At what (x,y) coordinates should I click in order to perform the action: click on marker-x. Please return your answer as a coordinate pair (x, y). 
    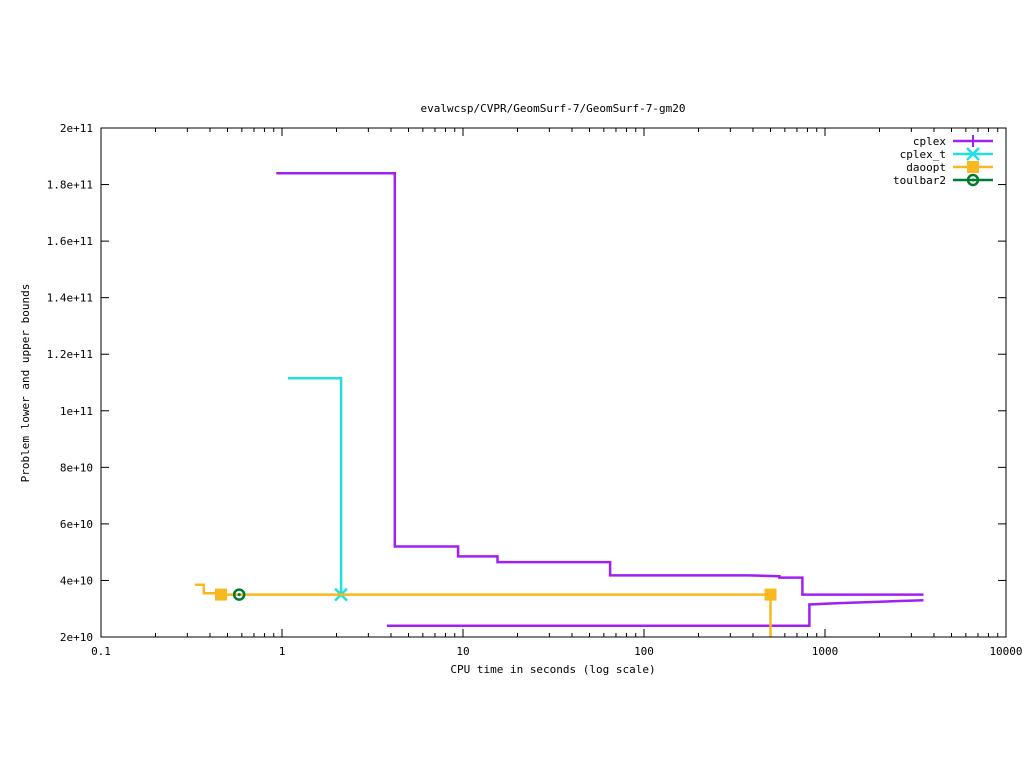
    Looking at the image, I should click on (973, 154).